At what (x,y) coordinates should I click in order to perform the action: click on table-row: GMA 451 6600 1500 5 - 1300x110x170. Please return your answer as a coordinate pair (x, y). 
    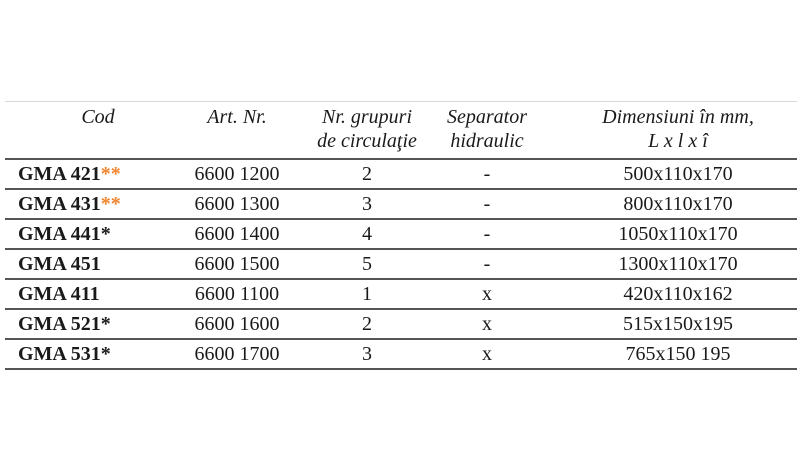
    Looking at the image, I should click on (401, 265).